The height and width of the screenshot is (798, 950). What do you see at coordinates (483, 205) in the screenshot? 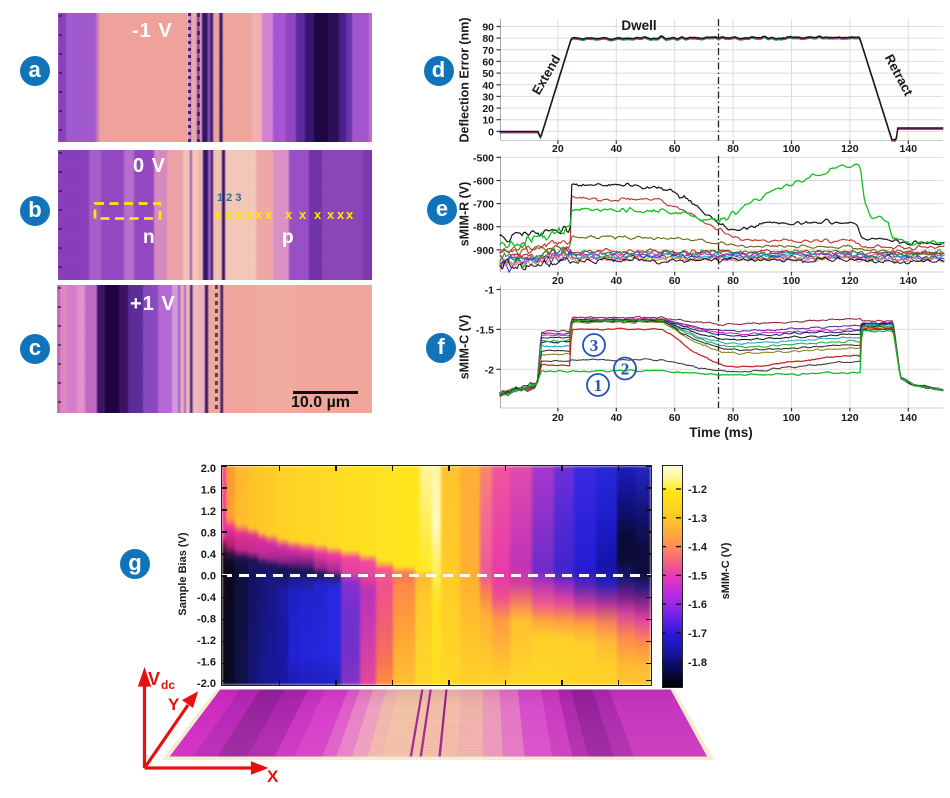
I see `svg-text: -700` at bounding box center [483, 205].